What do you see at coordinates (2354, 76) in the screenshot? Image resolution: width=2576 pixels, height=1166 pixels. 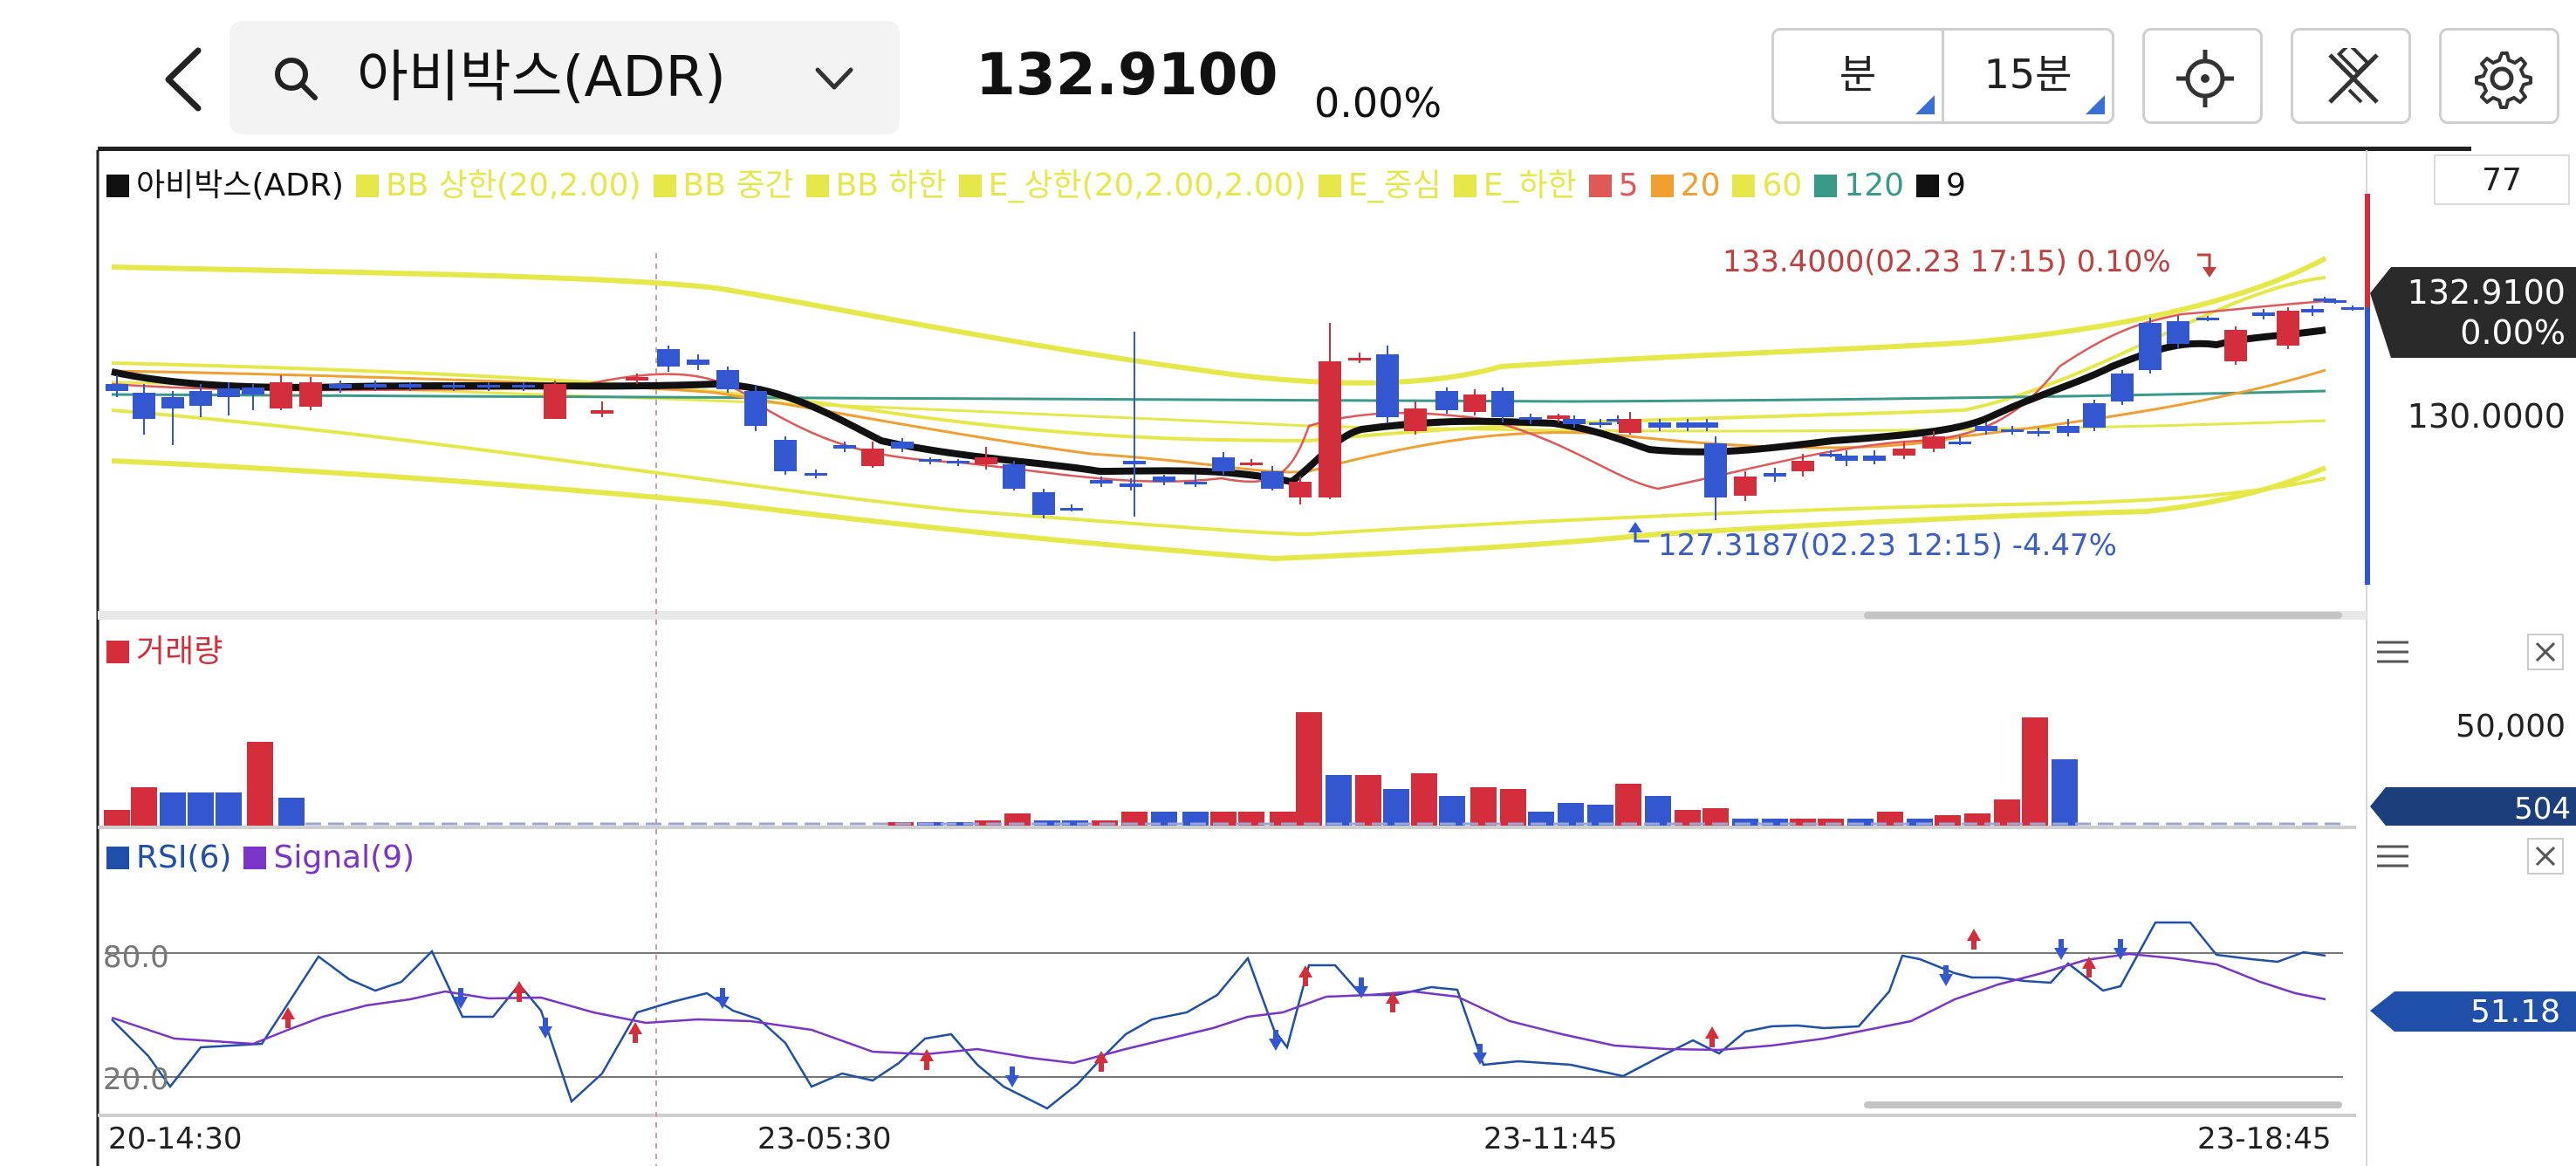 I see `drawing-tools-icon` at bounding box center [2354, 76].